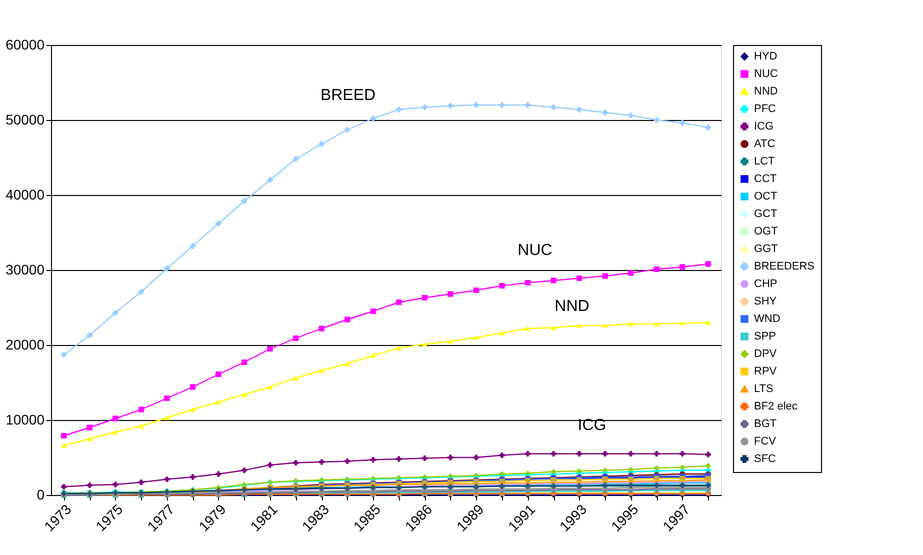 Image resolution: width=923 pixels, height=555 pixels. Describe the element at coordinates (764, 126) in the screenshot. I see `legend-label: ICG` at that location.